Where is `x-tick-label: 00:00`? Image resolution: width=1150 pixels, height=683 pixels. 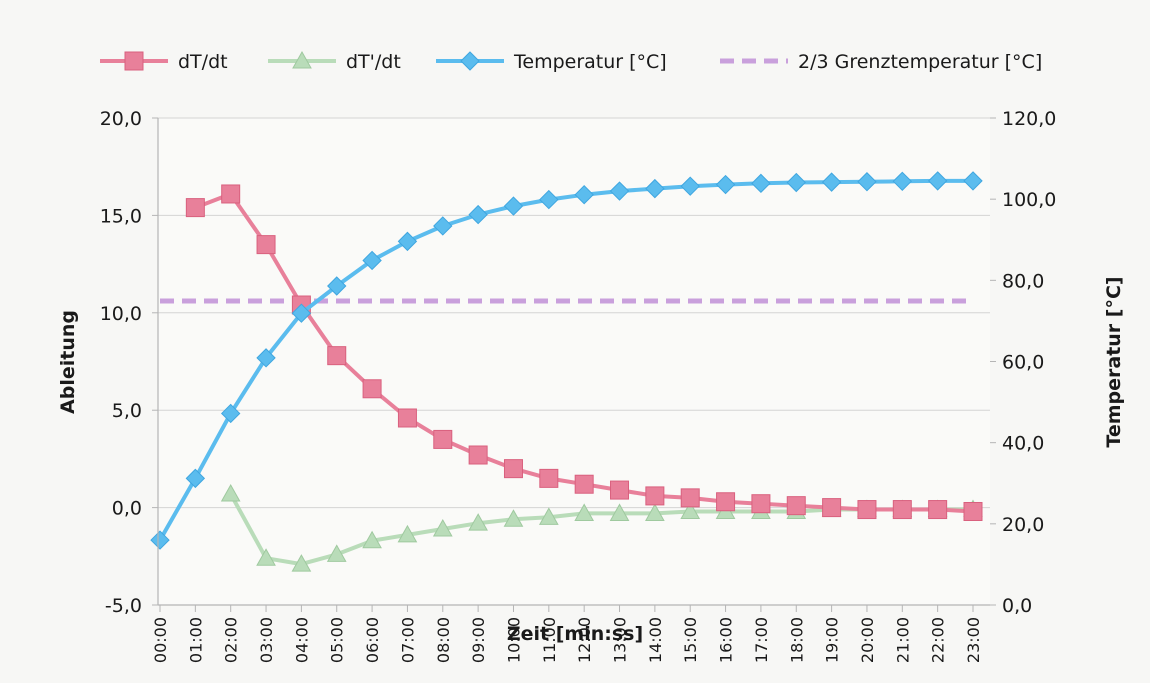
x-tick-label: 00:00 is located at coordinates (160, 640).